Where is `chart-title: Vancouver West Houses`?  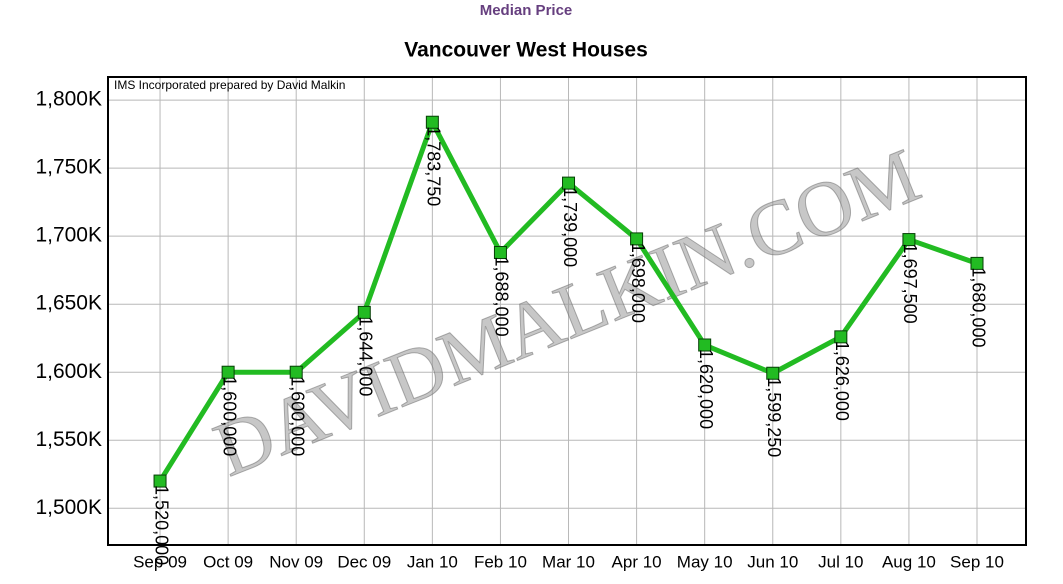 chart-title: Vancouver West Houses is located at coordinates (526, 50).